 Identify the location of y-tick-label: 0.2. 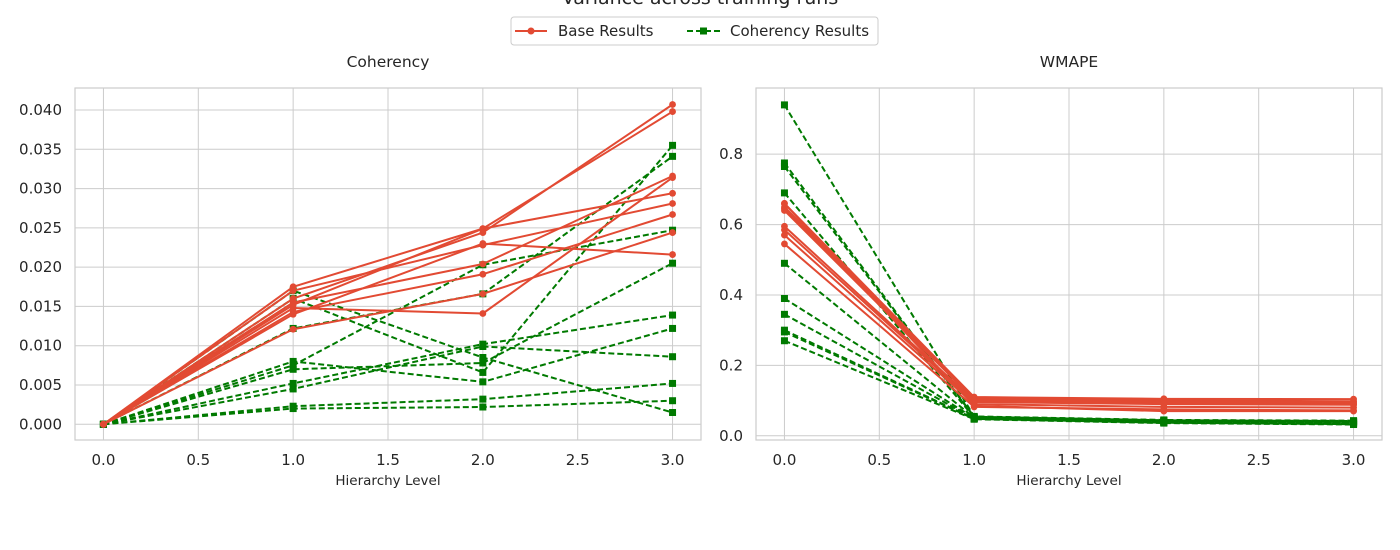
(731, 365).